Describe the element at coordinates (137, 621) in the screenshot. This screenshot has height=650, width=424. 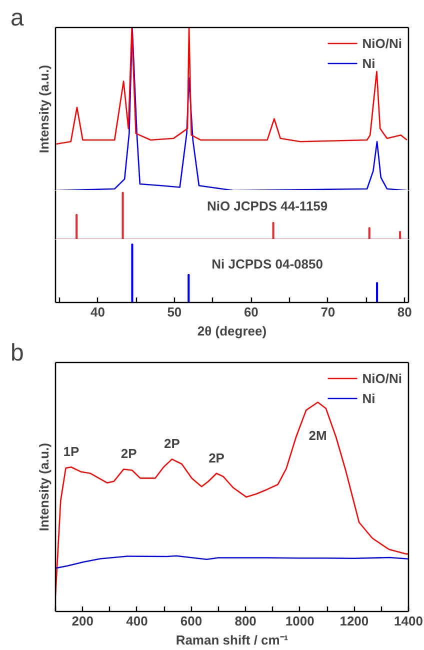
I see `x-tick-label: 400` at that location.